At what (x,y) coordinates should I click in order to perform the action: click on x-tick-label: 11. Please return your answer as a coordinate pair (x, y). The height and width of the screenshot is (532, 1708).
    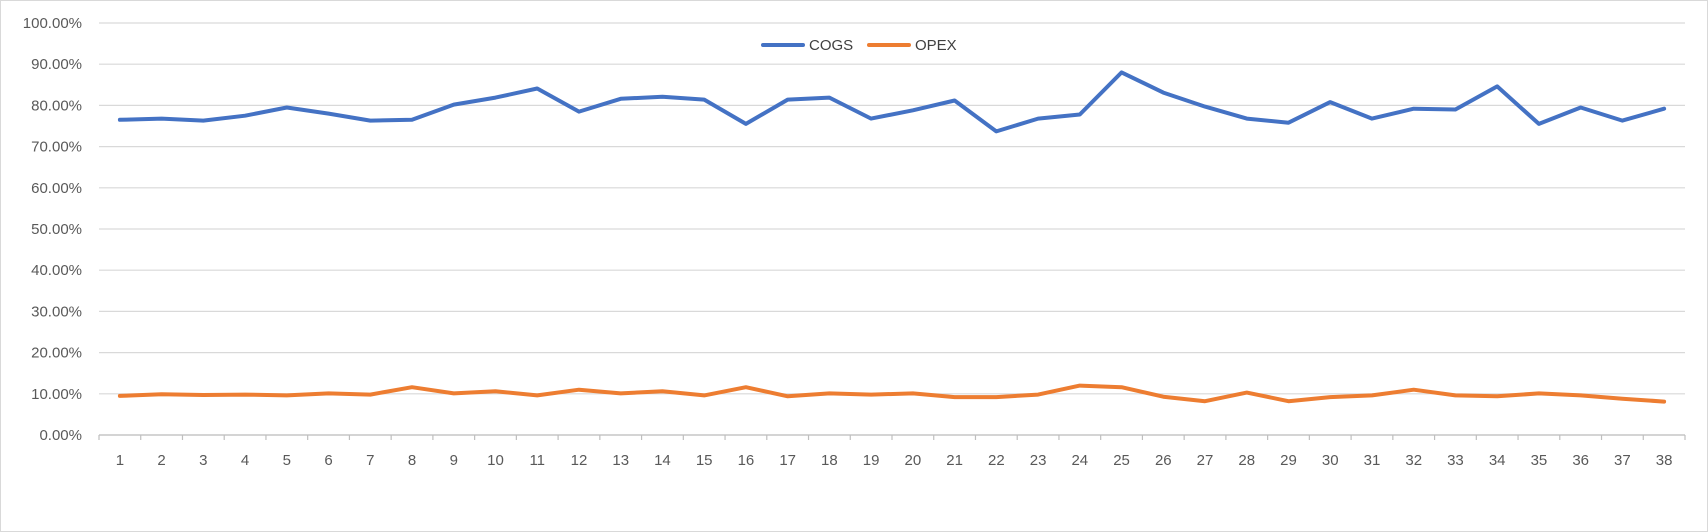
    Looking at the image, I should click on (537, 460).